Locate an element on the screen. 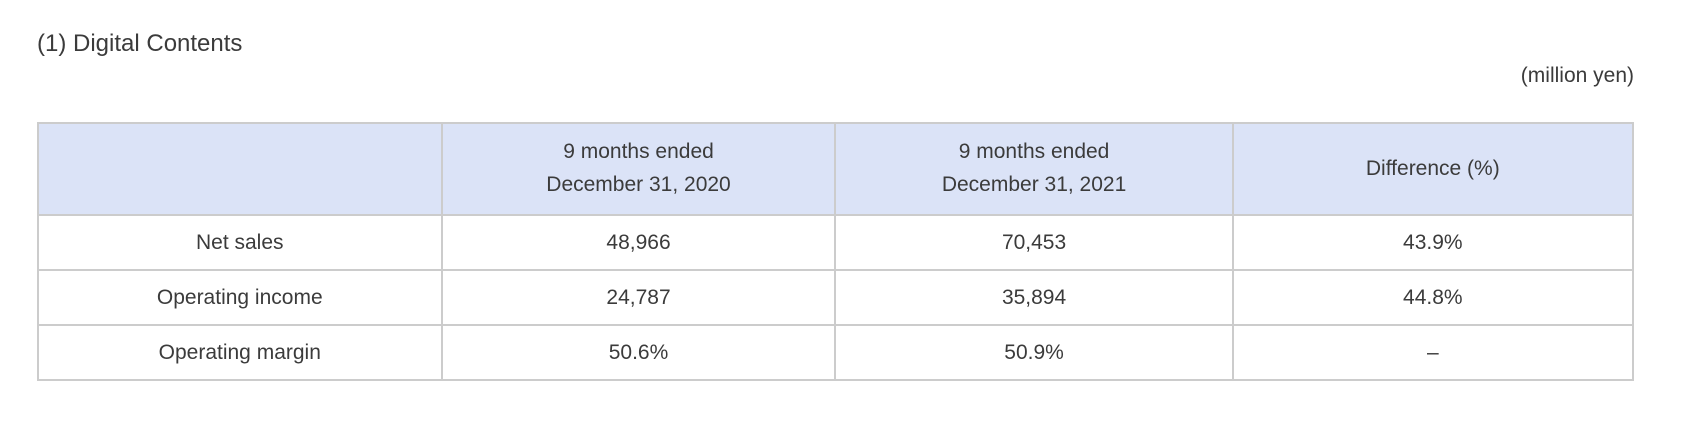 The image size is (1690, 444). header-blank is located at coordinates (240, 169).